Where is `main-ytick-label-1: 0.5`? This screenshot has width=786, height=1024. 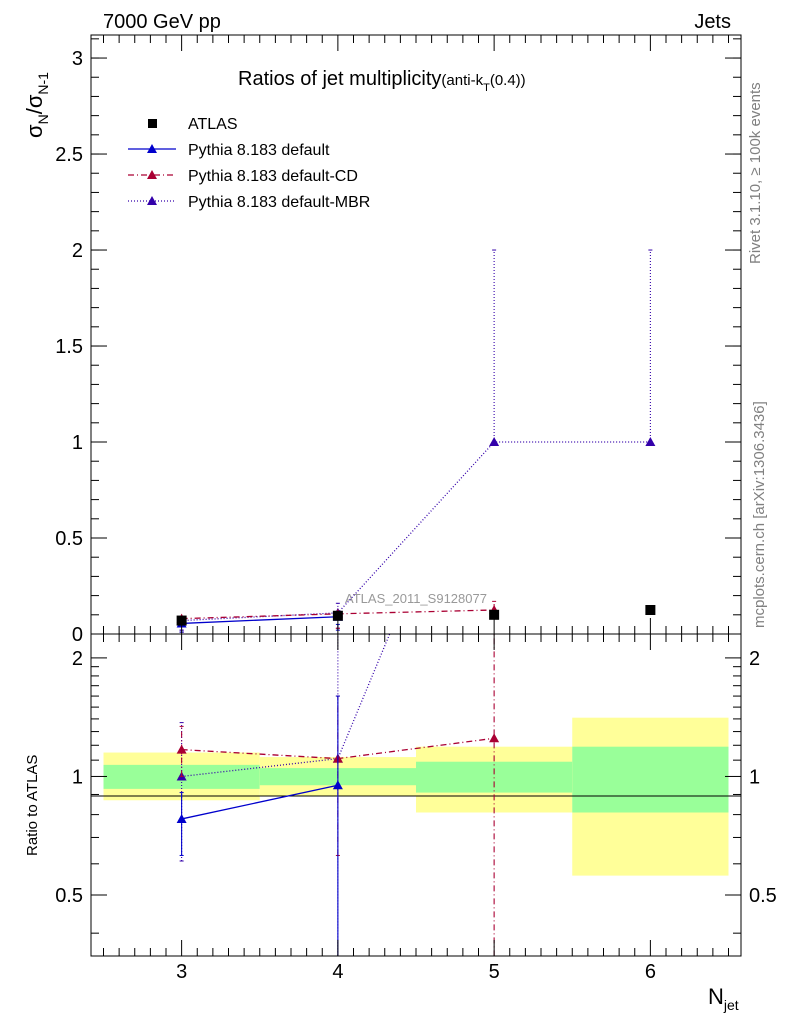
main-ytick-label-1: 0.5 is located at coordinates (69, 539).